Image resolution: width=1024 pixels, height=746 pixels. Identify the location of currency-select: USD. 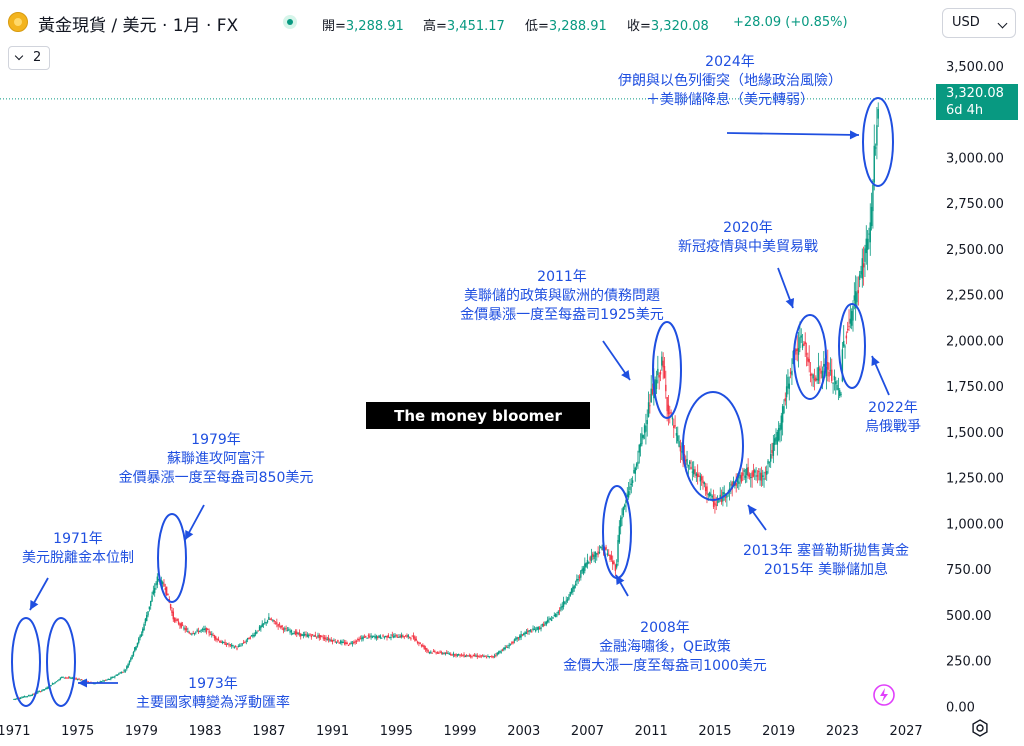
(979, 23).